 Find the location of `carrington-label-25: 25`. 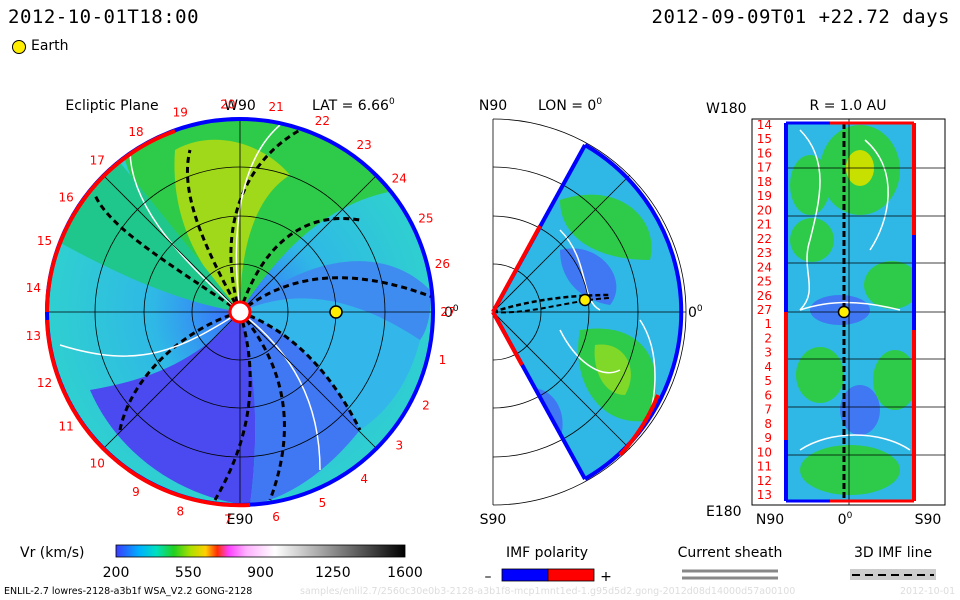

carrington-label-25: 25 is located at coordinates (425, 219).